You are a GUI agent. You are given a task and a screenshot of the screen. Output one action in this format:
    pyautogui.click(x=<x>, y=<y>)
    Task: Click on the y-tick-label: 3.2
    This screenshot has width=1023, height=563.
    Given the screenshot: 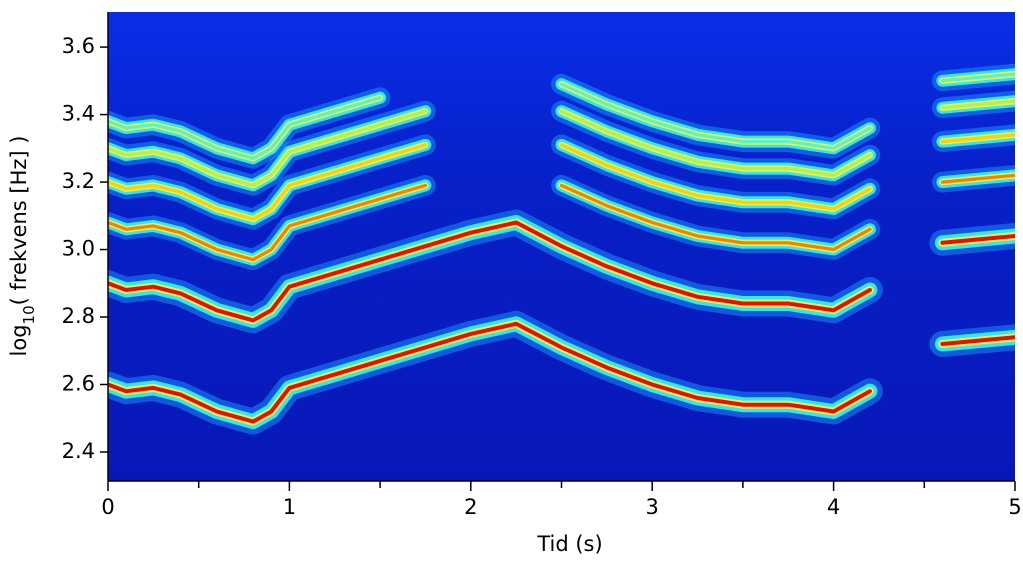 What is the action you would take?
    pyautogui.click(x=78, y=181)
    